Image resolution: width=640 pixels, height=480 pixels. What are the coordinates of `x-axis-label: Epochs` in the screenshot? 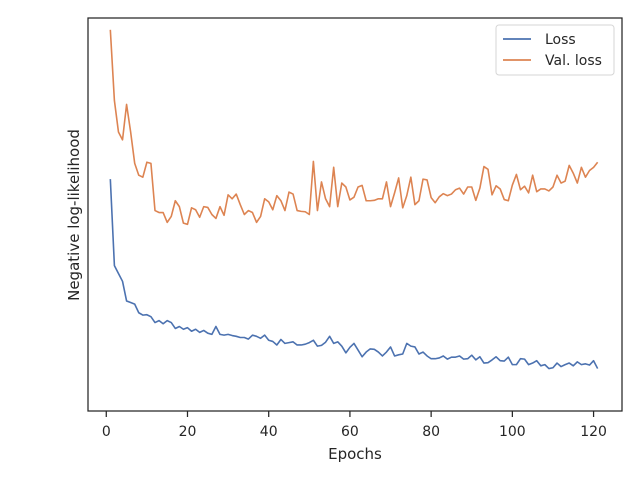 It's located at (355, 454).